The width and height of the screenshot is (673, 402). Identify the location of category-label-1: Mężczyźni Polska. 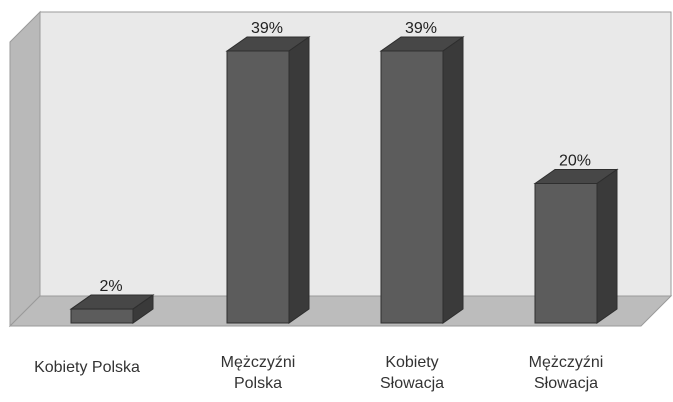
(258, 373).